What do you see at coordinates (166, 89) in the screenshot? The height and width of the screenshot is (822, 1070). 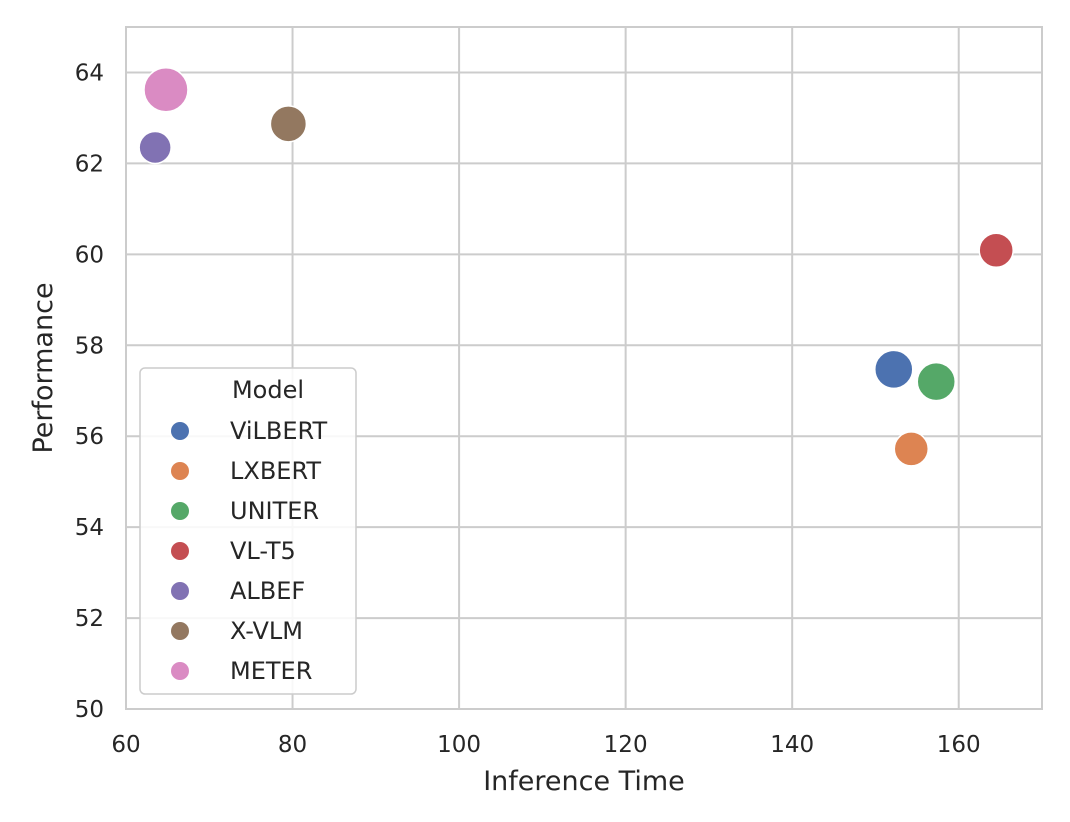 I see `point-meter` at bounding box center [166, 89].